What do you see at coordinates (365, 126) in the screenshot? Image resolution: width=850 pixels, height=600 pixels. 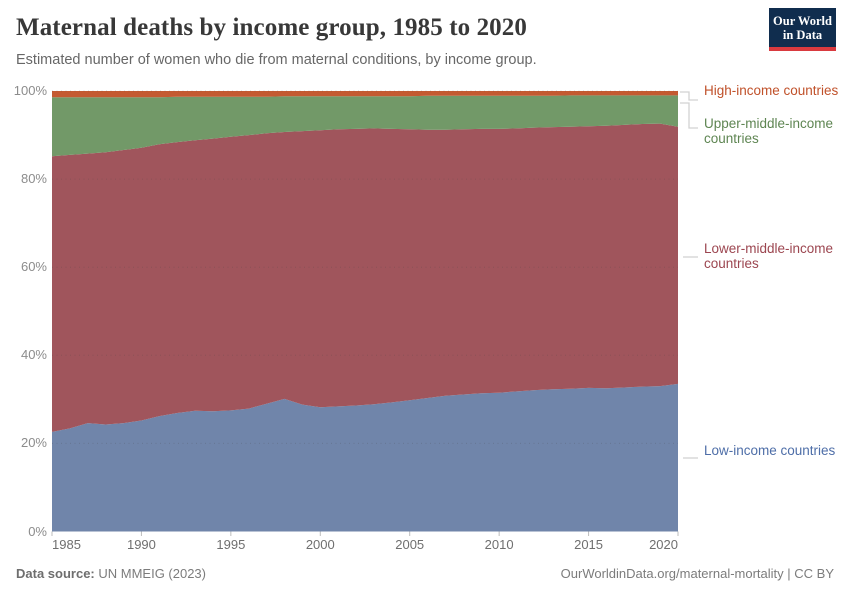 I see `area-upper-middle-income-countries` at bounding box center [365, 126].